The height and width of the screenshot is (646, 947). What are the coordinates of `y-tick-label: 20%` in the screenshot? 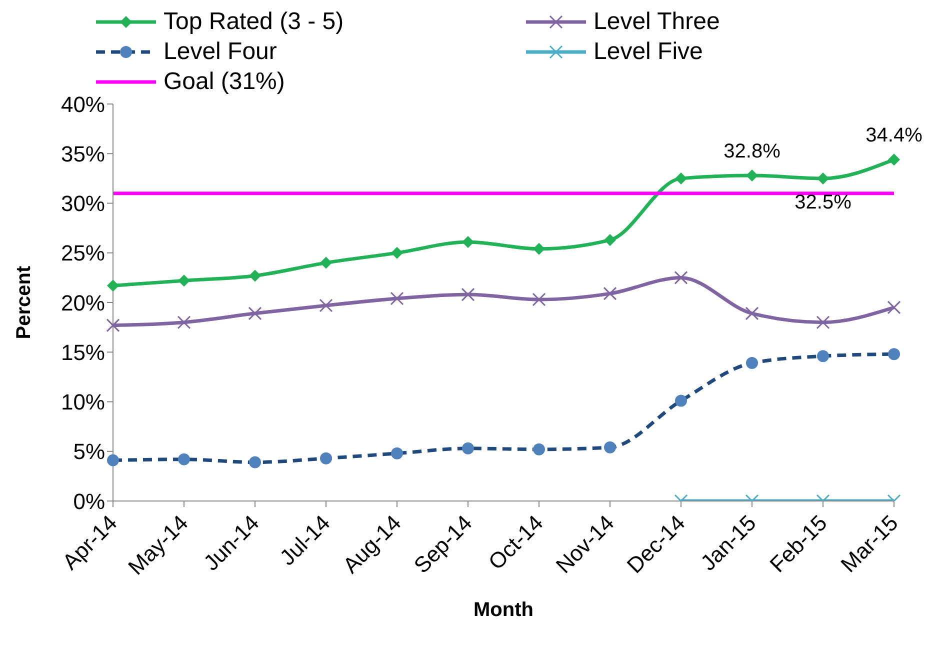 It's located at (82, 303).